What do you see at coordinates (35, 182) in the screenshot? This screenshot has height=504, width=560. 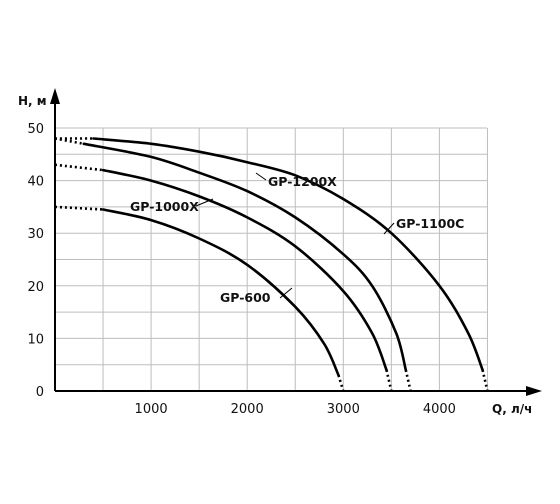 I see `y-tick-label: 40` at bounding box center [35, 182].